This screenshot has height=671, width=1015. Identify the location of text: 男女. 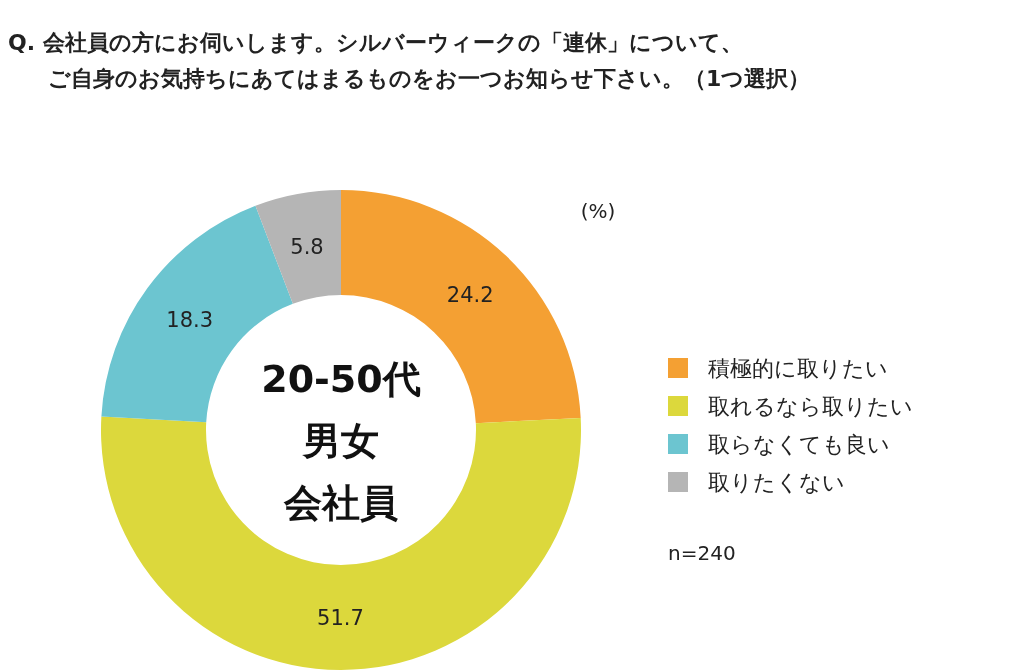
(340, 441).